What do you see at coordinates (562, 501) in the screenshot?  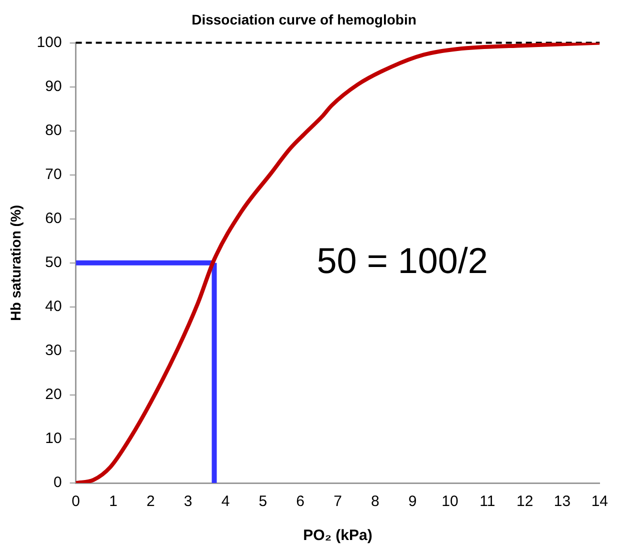 I see `x-tick-label: 13` at bounding box center [562, 501].